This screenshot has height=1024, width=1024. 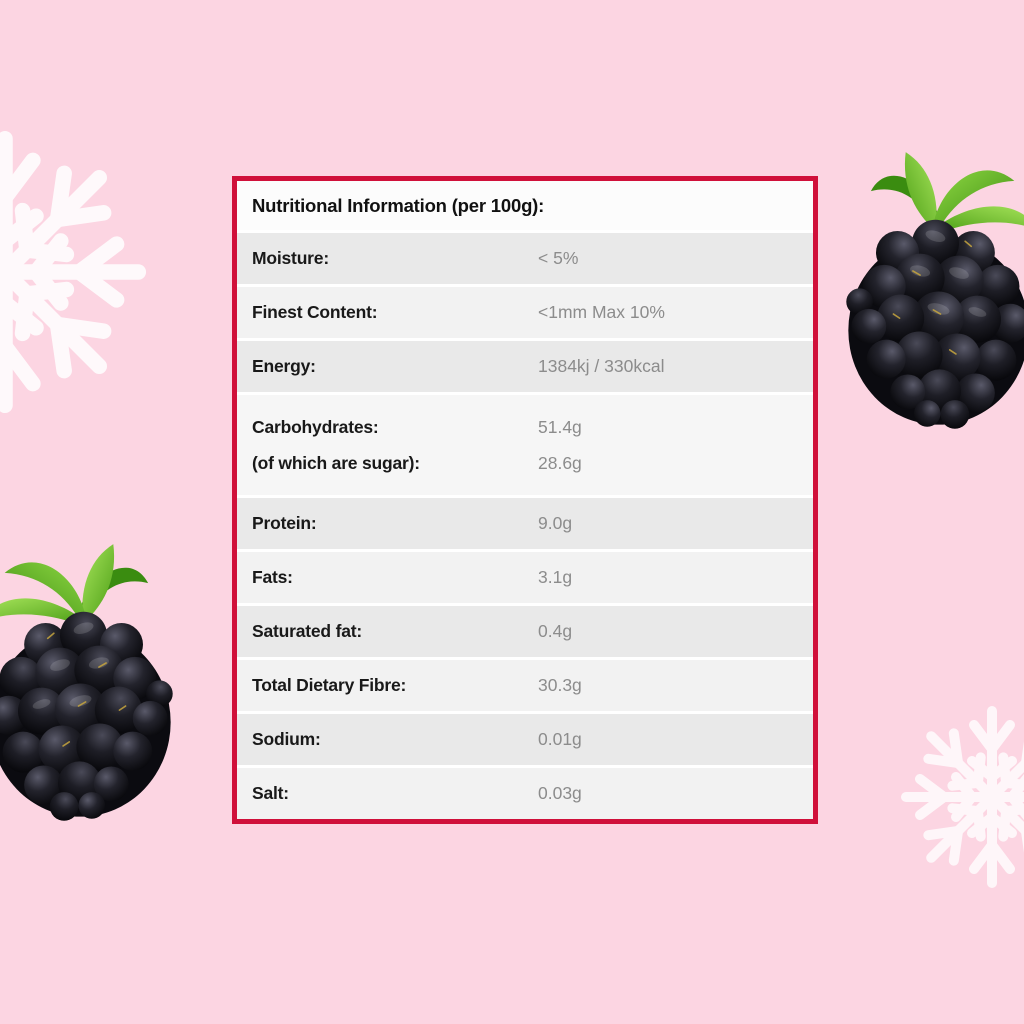 What do you see at coordinates (315, 426) in the screenshot?
I see `nutrient-label: Carbohydrates:` at bounding box center [315, 426].